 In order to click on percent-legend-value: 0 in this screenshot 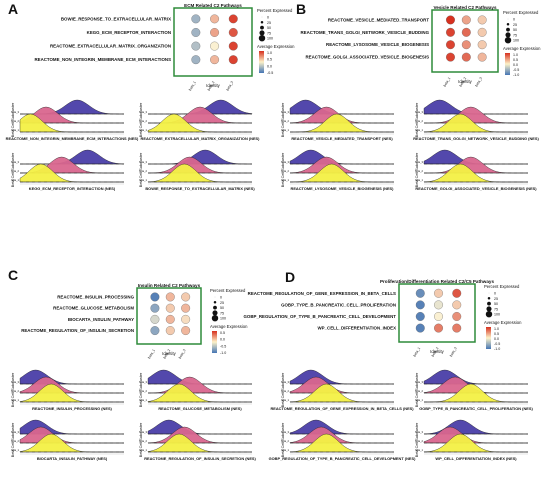, I will do `click(221, 298)`.